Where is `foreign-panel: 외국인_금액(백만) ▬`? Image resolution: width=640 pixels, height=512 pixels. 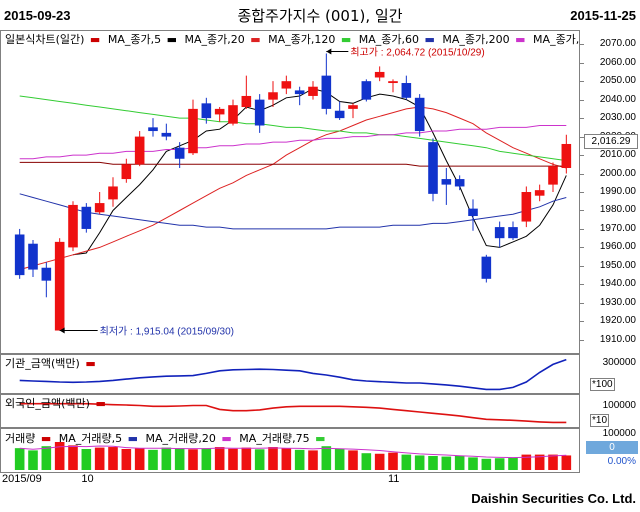 foreign-panel: 외국인_금액(백만) ▬ is located at coordinates (290, 411).